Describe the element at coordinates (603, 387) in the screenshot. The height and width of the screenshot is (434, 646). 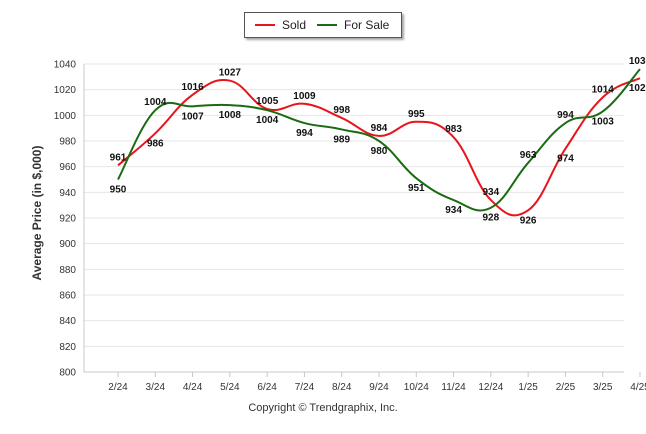
I see `x-tick-label: 3/25` at that location.